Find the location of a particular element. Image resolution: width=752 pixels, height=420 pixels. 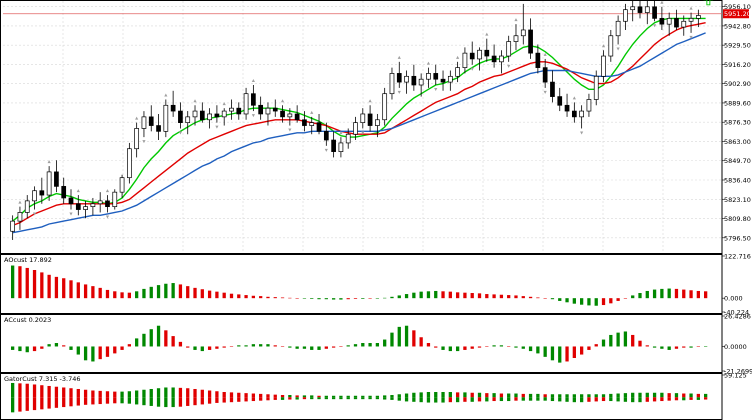

pane-2: ACcust 0.2023 is located at coordinates (356, 339).